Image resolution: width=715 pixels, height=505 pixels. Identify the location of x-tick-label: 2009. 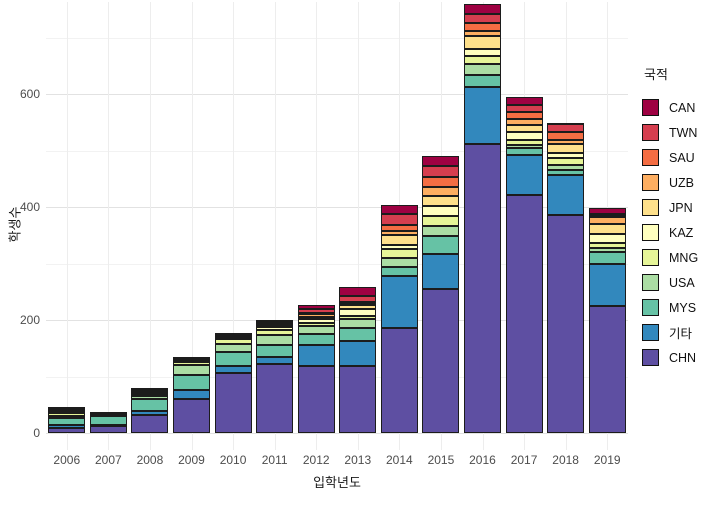
(191, 460).